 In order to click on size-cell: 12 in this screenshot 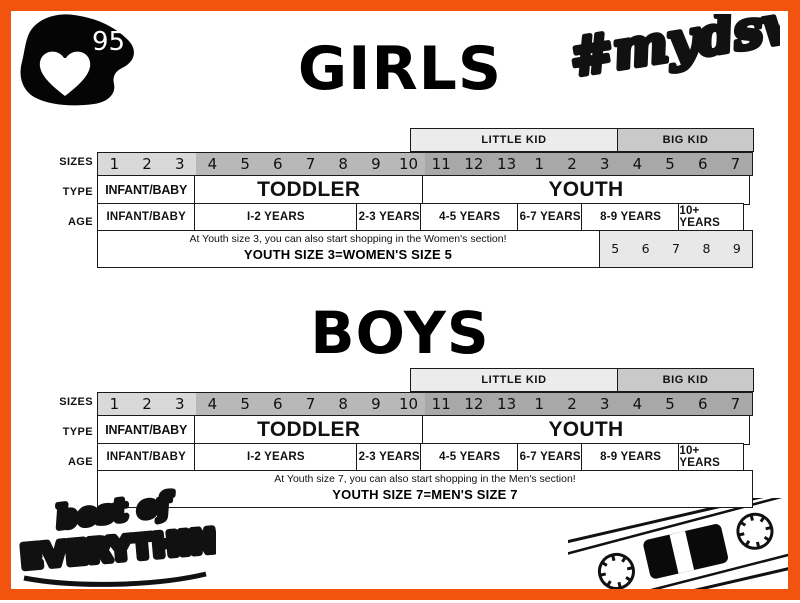, I will do `click(474, 164)`.